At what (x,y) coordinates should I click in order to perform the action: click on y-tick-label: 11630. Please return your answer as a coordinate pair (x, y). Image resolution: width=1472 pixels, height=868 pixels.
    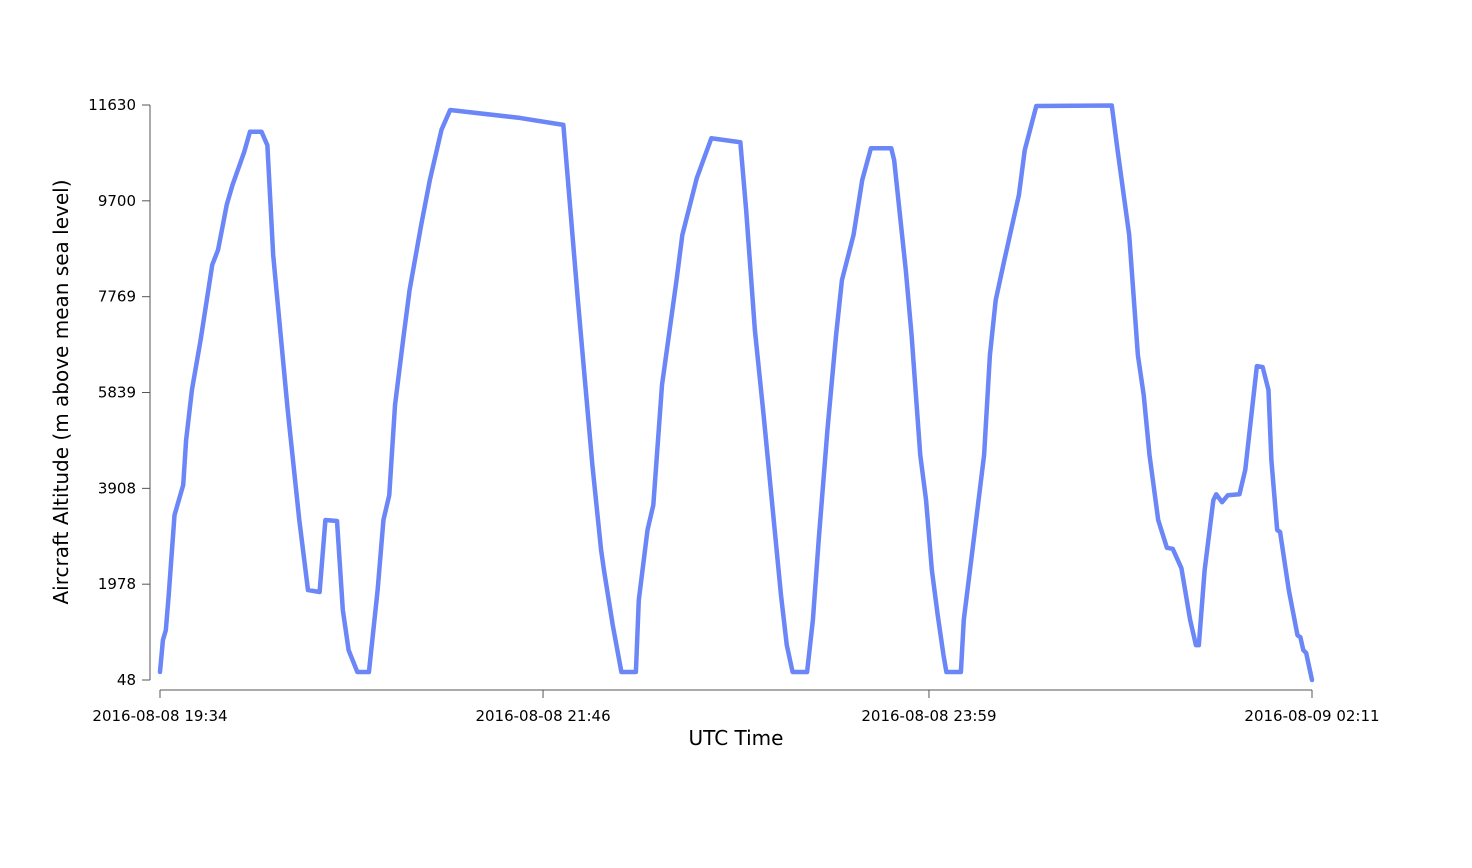
    Looking at the image, I should click on (112, 105).